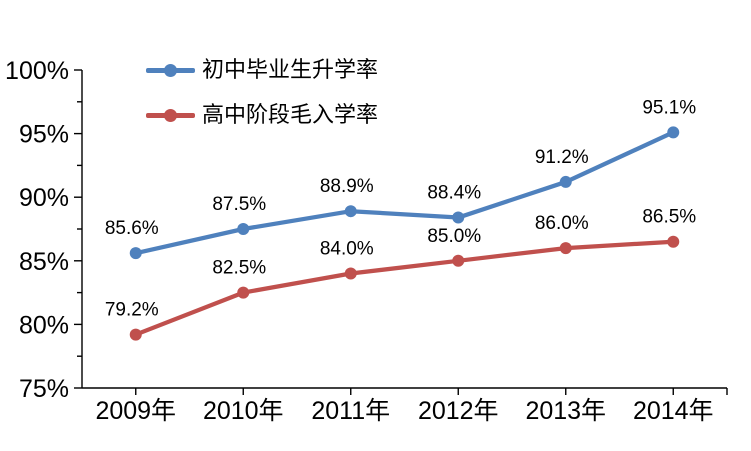  I want to click on legend-item-series1: 初中毕业生升学率, so click(262, 70).